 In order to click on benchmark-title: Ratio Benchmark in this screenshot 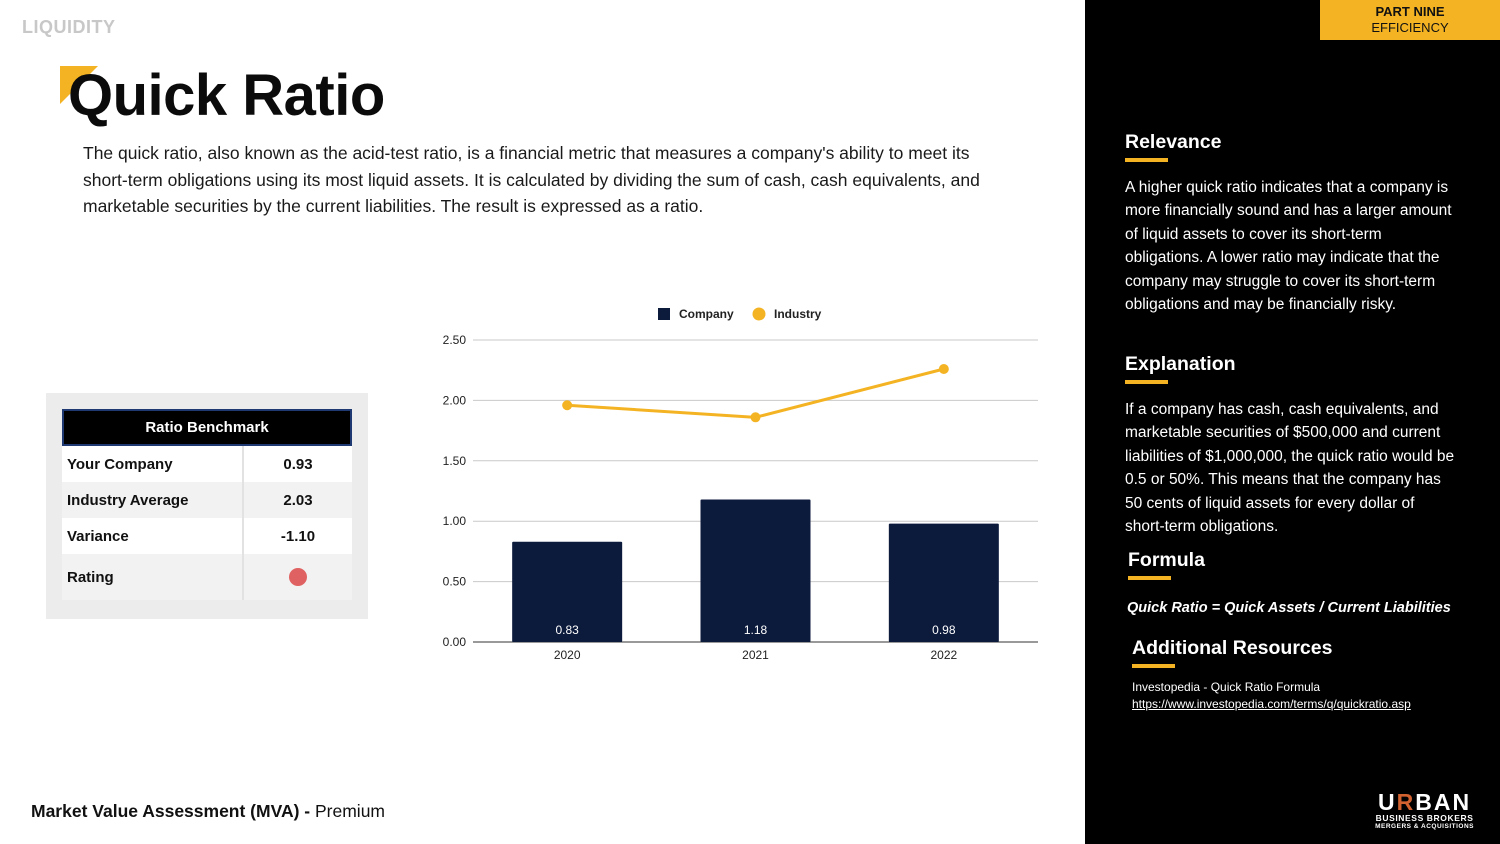, I will do `click(207, 427)`.